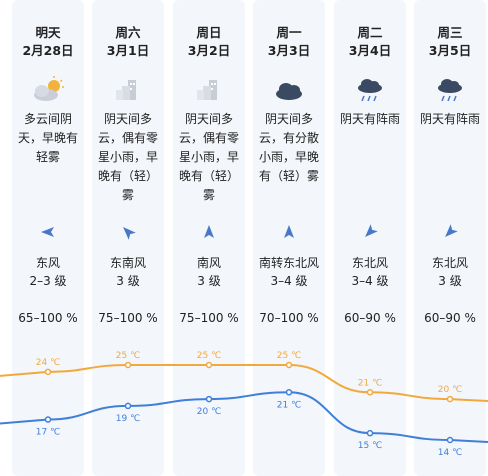 The image size is (488, 476). I want to click on high-temp-label: 24 ℃, so click(48, 363).